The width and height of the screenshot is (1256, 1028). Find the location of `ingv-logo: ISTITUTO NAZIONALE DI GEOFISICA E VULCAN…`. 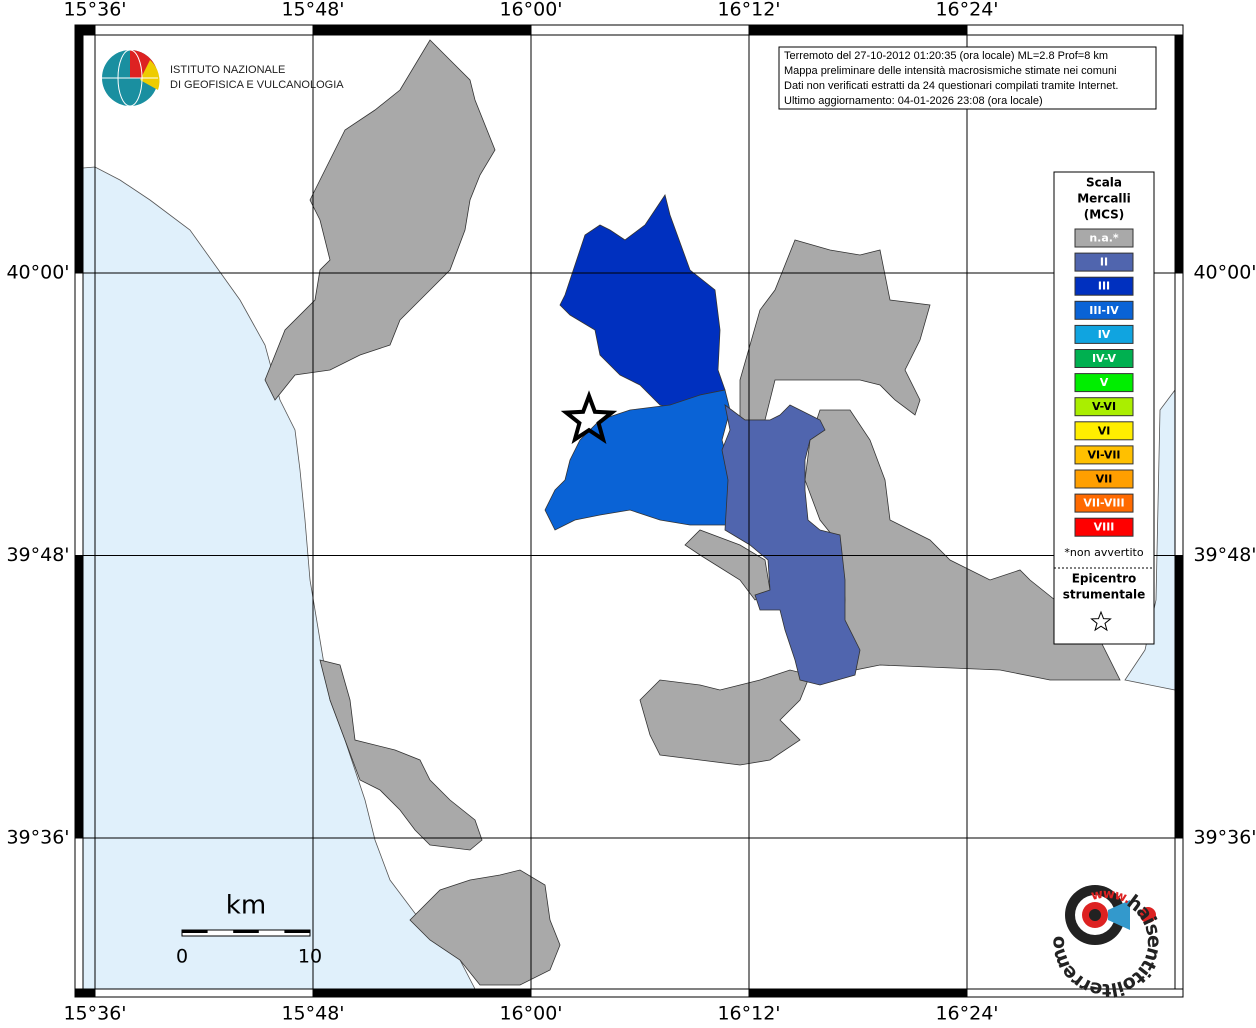

ingv-logo: ISTITUTO NAZIONALE DI GEOFISICA E VULCAN… is located at coordinates (223, 78).